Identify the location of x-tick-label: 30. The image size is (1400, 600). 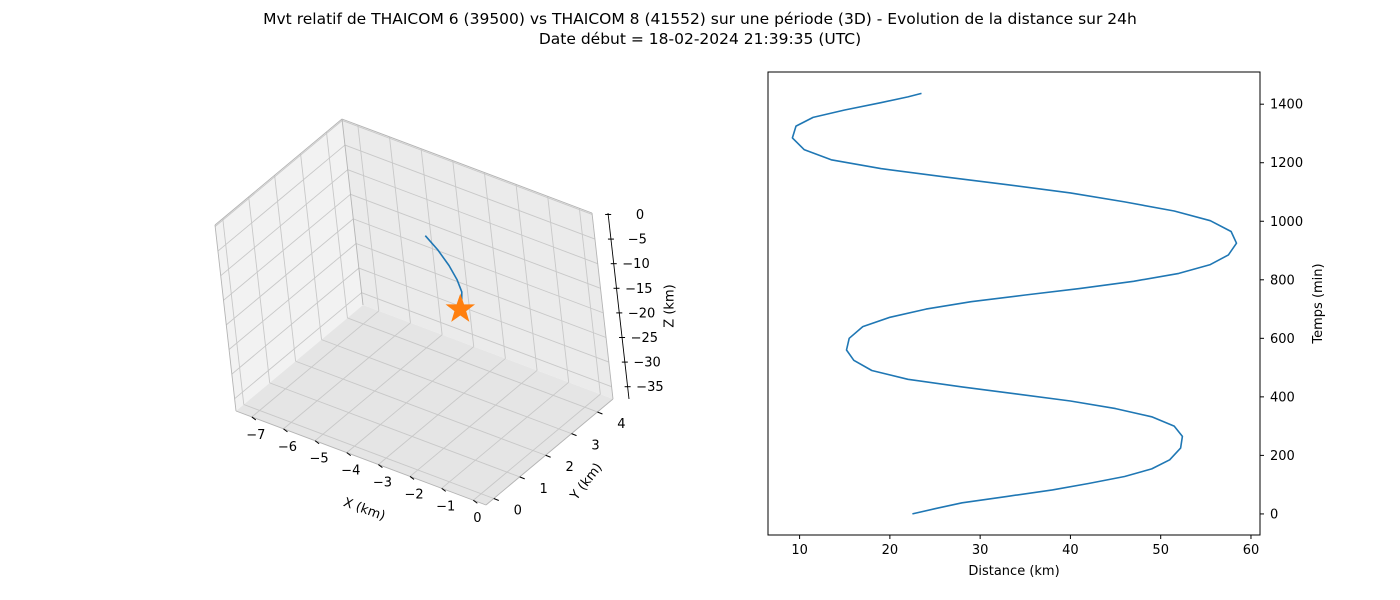
(980, 550).